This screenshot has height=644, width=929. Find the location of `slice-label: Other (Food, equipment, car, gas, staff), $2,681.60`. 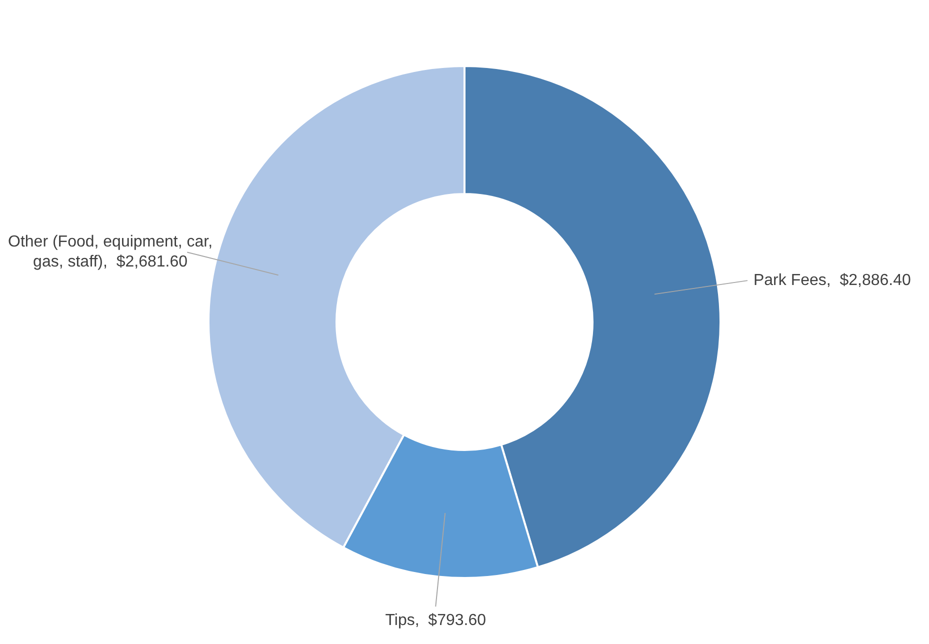

slice-label: Other (Food, equipment, car, gas, staff), $2,681.60 is located at coordinates (110, 252).